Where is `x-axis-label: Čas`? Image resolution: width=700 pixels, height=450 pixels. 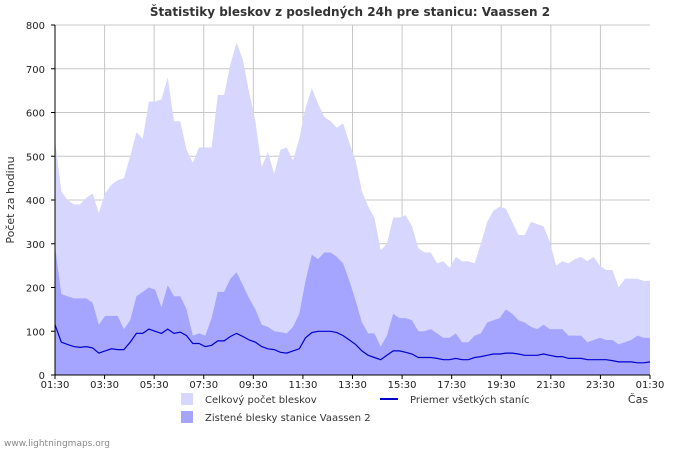 x-axis-label: Čas is located at coordinates (638, 399).